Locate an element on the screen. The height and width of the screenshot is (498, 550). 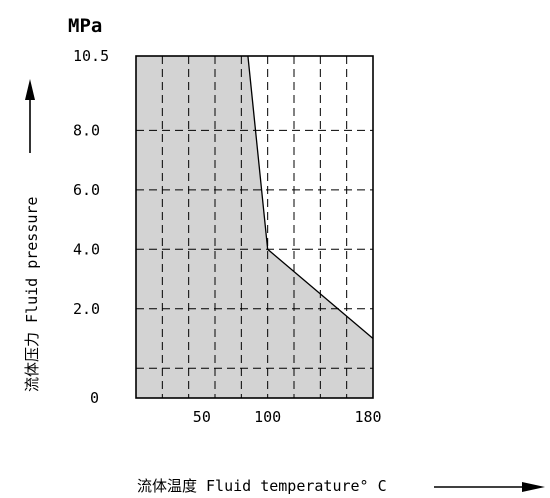
y-tick-label: 8.0 is located at coordinates (86, 130).